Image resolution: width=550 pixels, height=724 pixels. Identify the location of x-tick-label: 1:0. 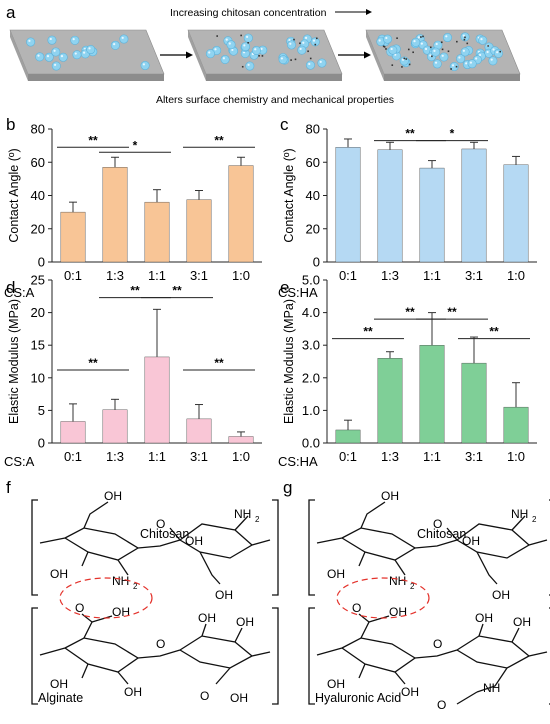
(241, 456).